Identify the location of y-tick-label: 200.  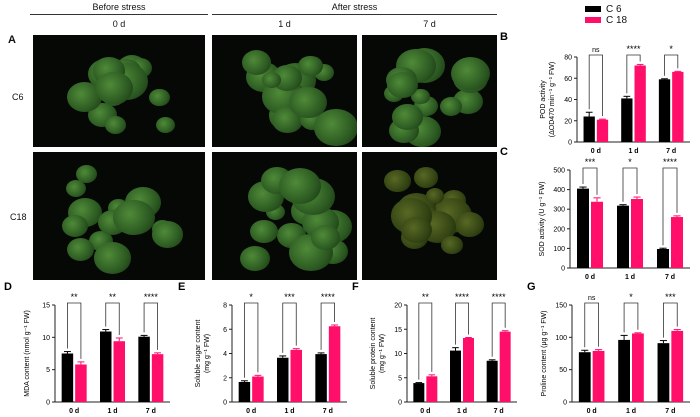
(559, 229).